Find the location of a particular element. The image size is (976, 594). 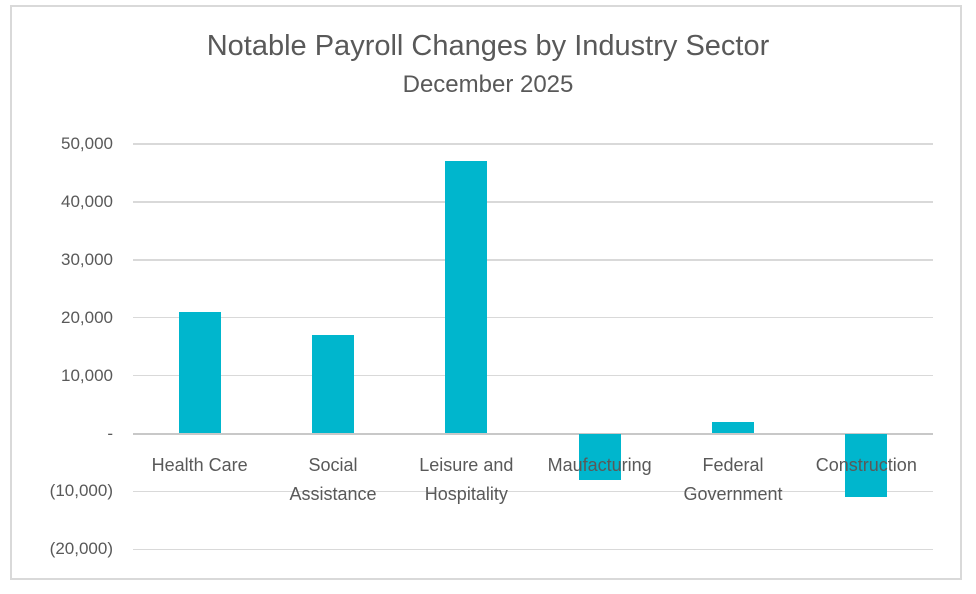

y-tick-label: 30,000 is located at coordinates (87, 259).